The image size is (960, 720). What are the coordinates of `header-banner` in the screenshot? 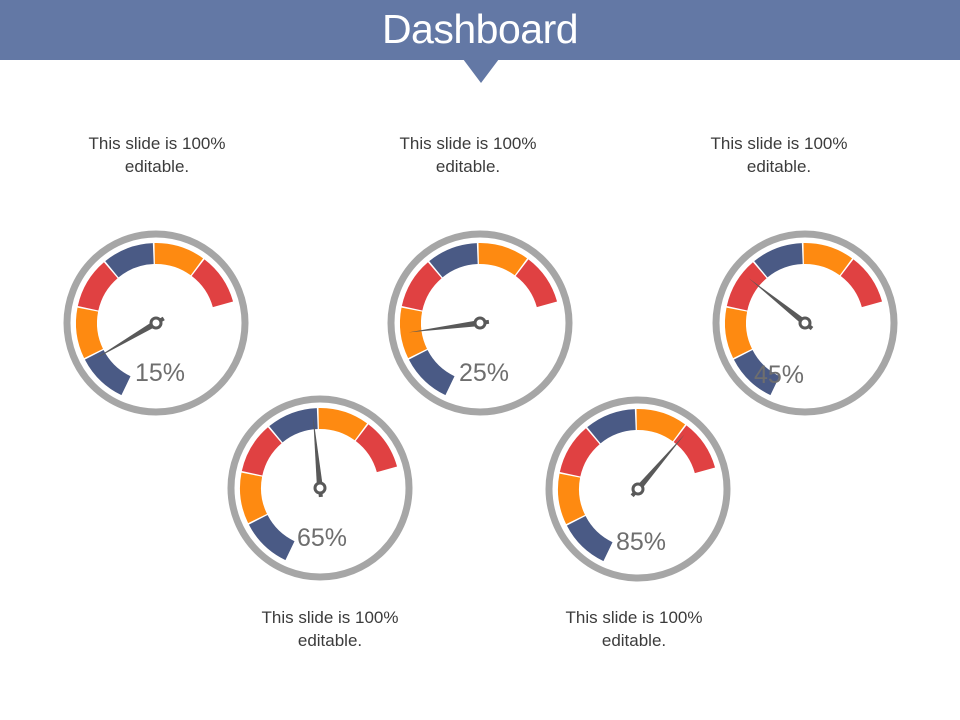 It's located at (480, 30).